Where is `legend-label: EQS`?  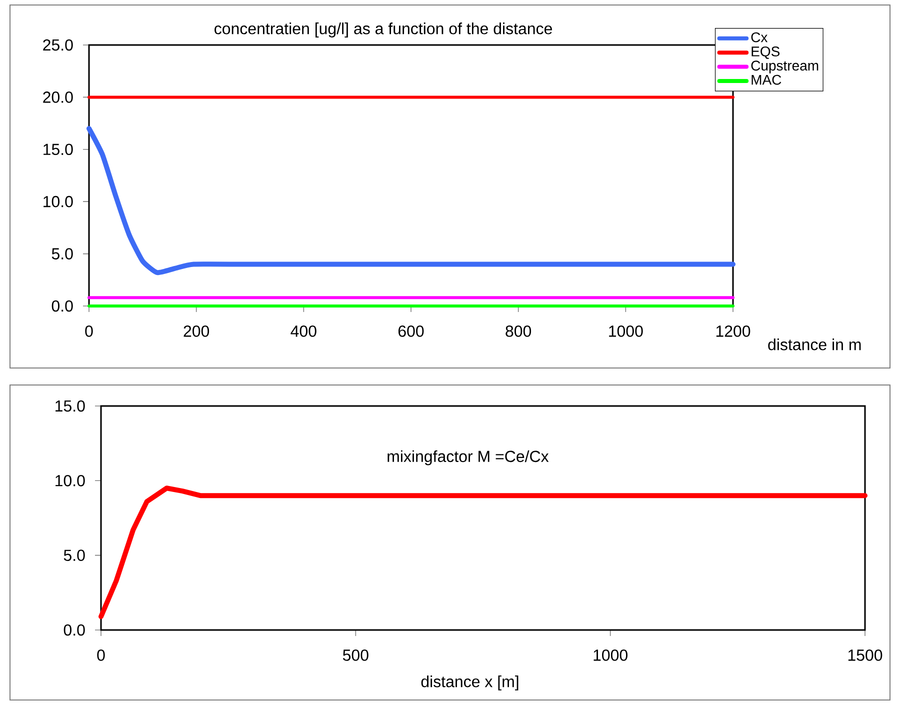
legend-label: EQS is located at coordinates (766, 52).